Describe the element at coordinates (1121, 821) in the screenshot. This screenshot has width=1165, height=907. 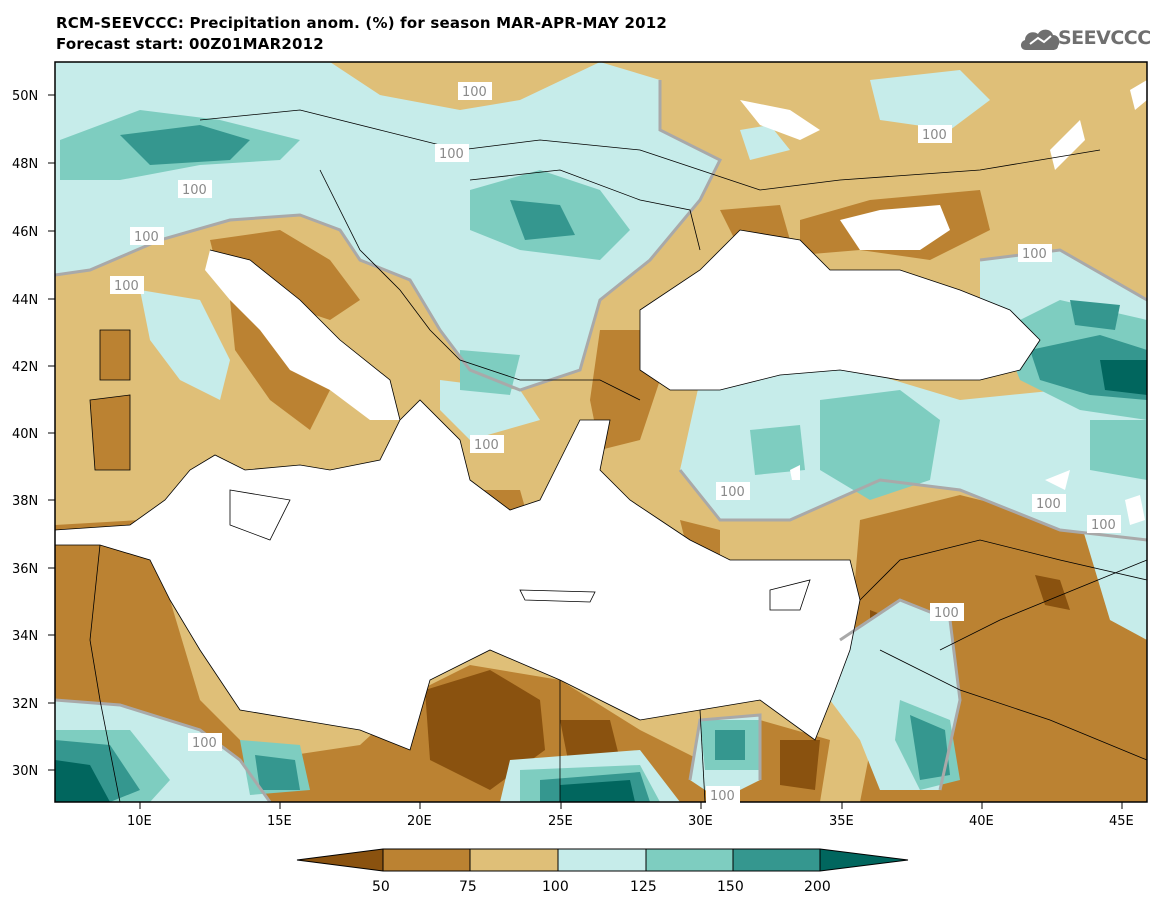
I see `lon-label-45e: 45E` at that location.